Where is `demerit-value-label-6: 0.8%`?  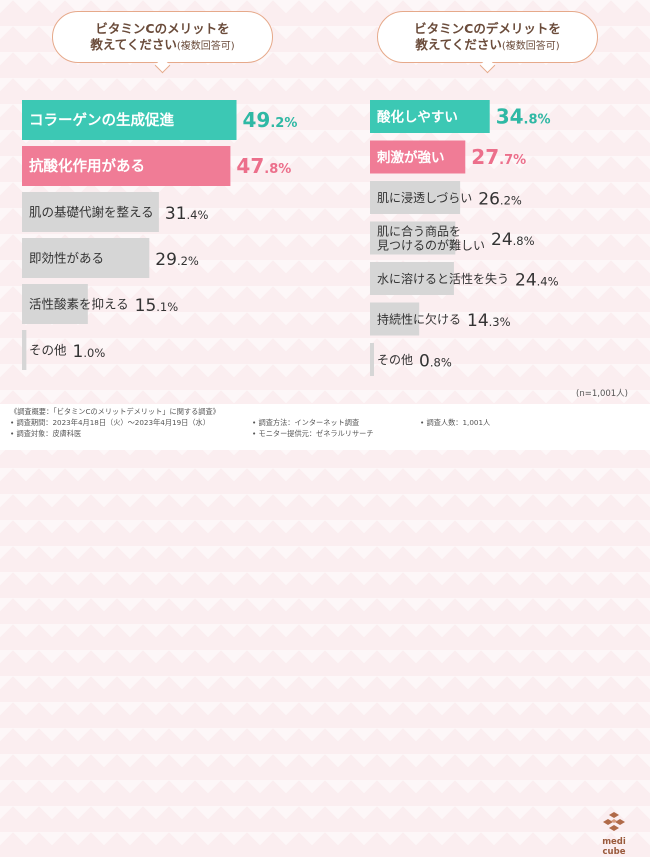
demerit-value-label-6: 0.8% is located at coordinates (435, 362).